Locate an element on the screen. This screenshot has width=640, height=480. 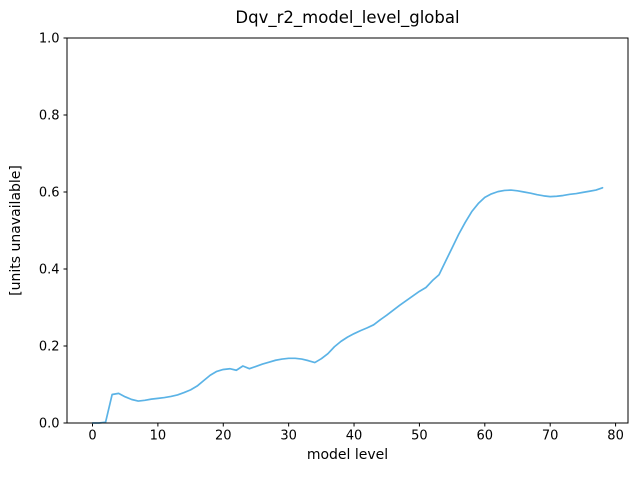
x-axis-label: model level is located at coordinates (347, 455).